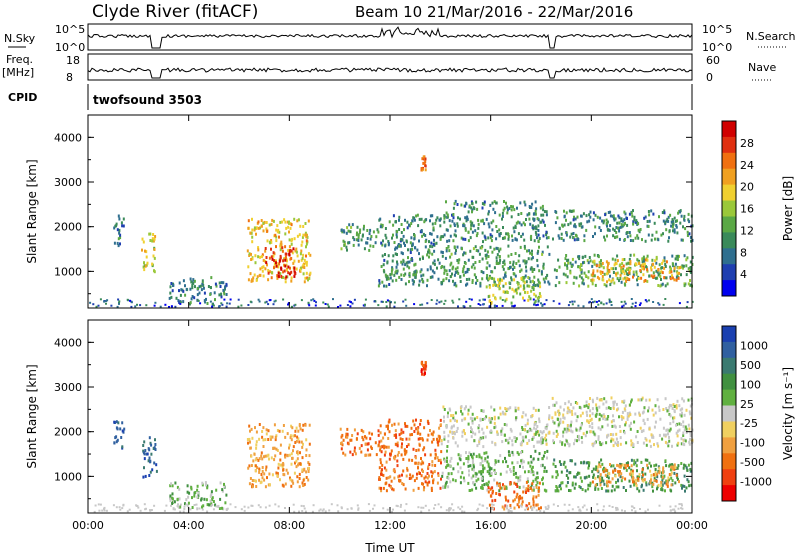 This screenshot has width=800, height=554. What do you see at coordinates (788, 413) in the screenshot?
I see `velocity-colorbar-label: Velocity [m s⁻¹]` at bounding box center [788, 413].